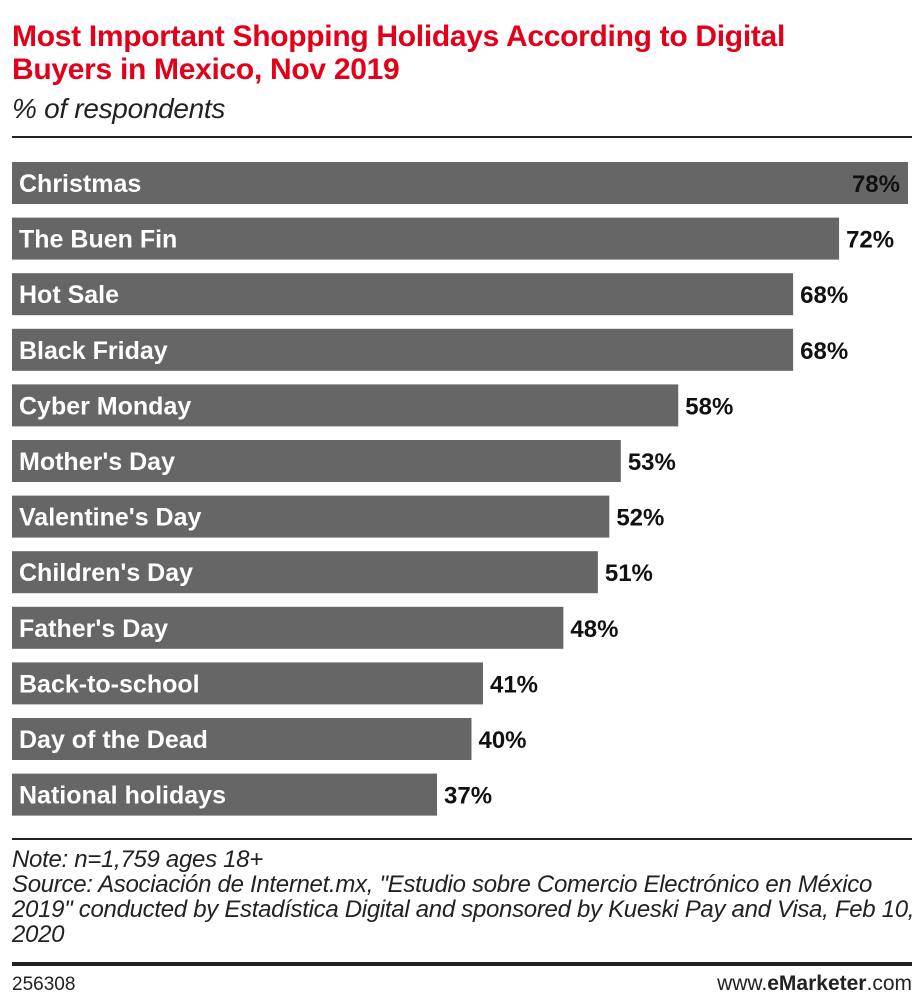 This screenshot has height=1006, width=922. I want to click on bar-group: Black Friday 68%, so click(430, 349).